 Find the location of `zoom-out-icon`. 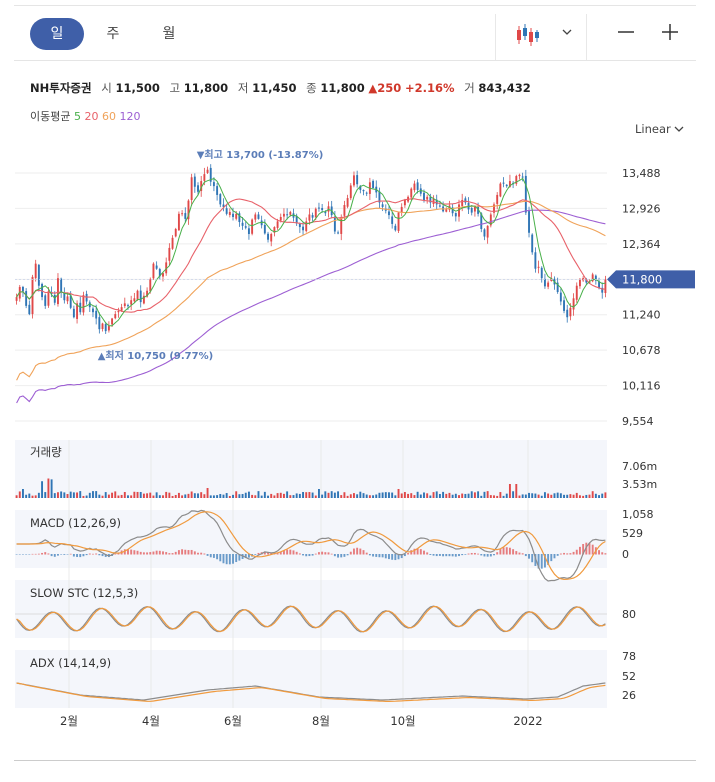

zoom-out-icon is located at coordinates (626, 32).